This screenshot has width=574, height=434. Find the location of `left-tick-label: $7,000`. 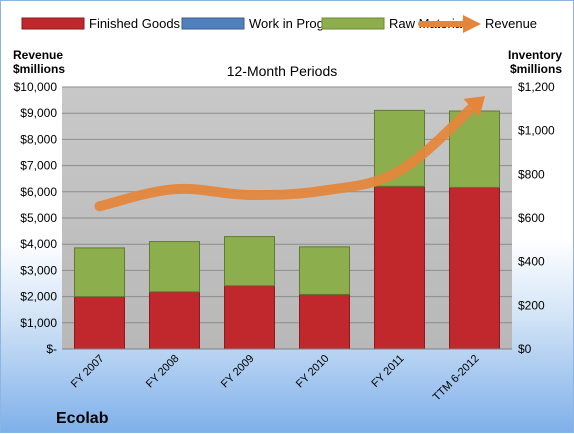

left-tick-label: $7,000 is located at coordinates (38, 166).